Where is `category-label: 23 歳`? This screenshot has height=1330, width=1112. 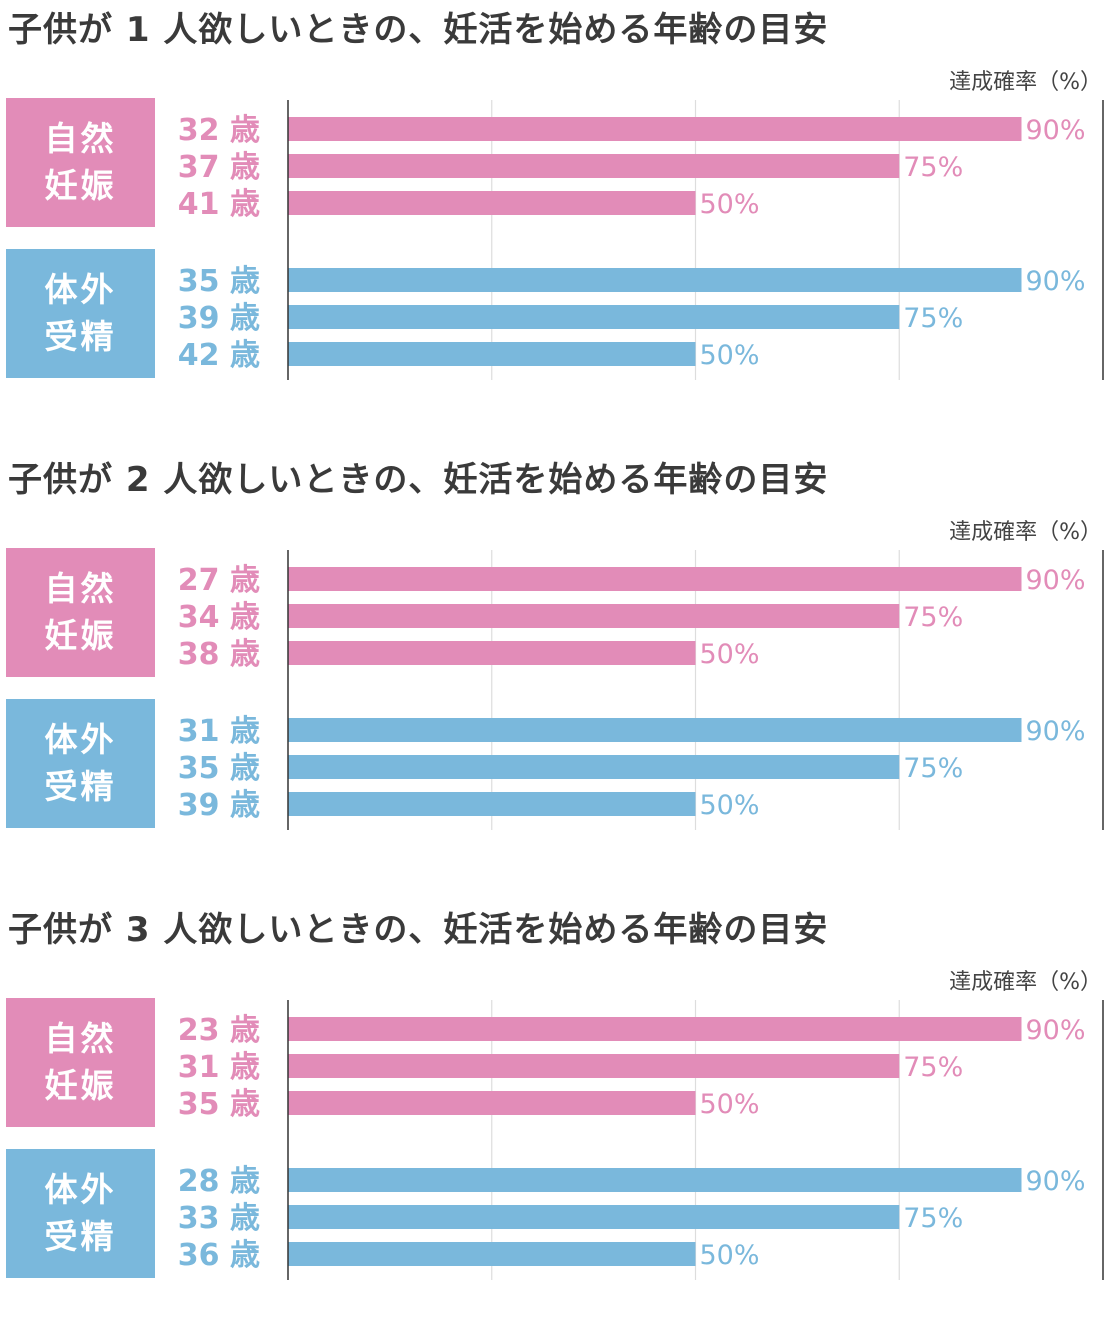
category-label: 23 歳 is located at coordinates (219, 1030).